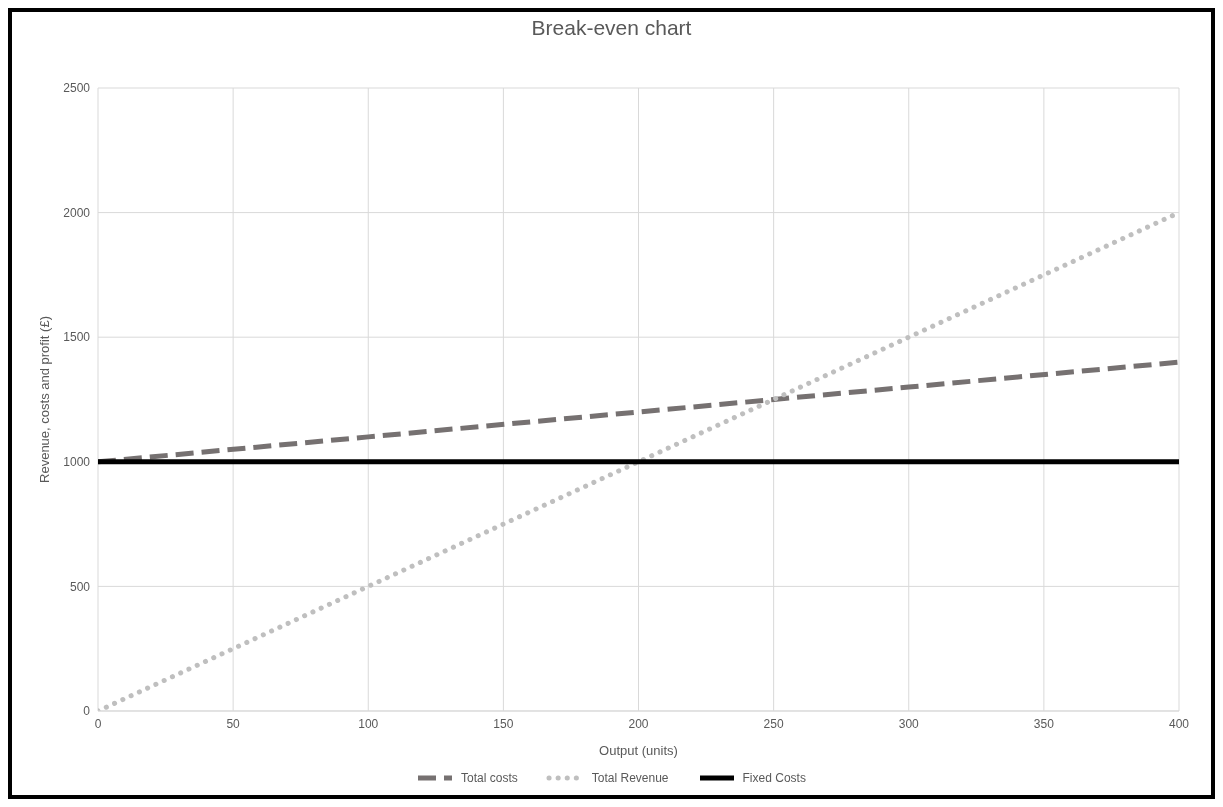  I want to click on x-tick-label: 300, so click(909, 723).